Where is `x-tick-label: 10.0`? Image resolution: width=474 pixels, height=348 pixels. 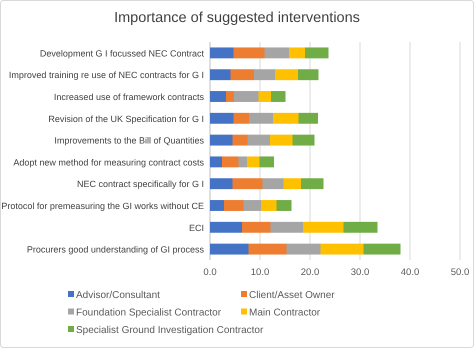 x-tick-label: 10.0 is located at coordinates (260, 272).